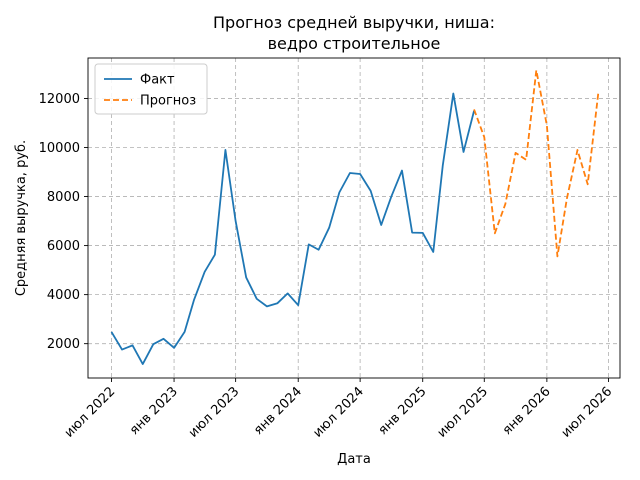 The height and width of the screenshot is (480, 640). Describe the element at coordinates (63, 197) in the screenshot. I see `y-tick-label: 8000` at that location.